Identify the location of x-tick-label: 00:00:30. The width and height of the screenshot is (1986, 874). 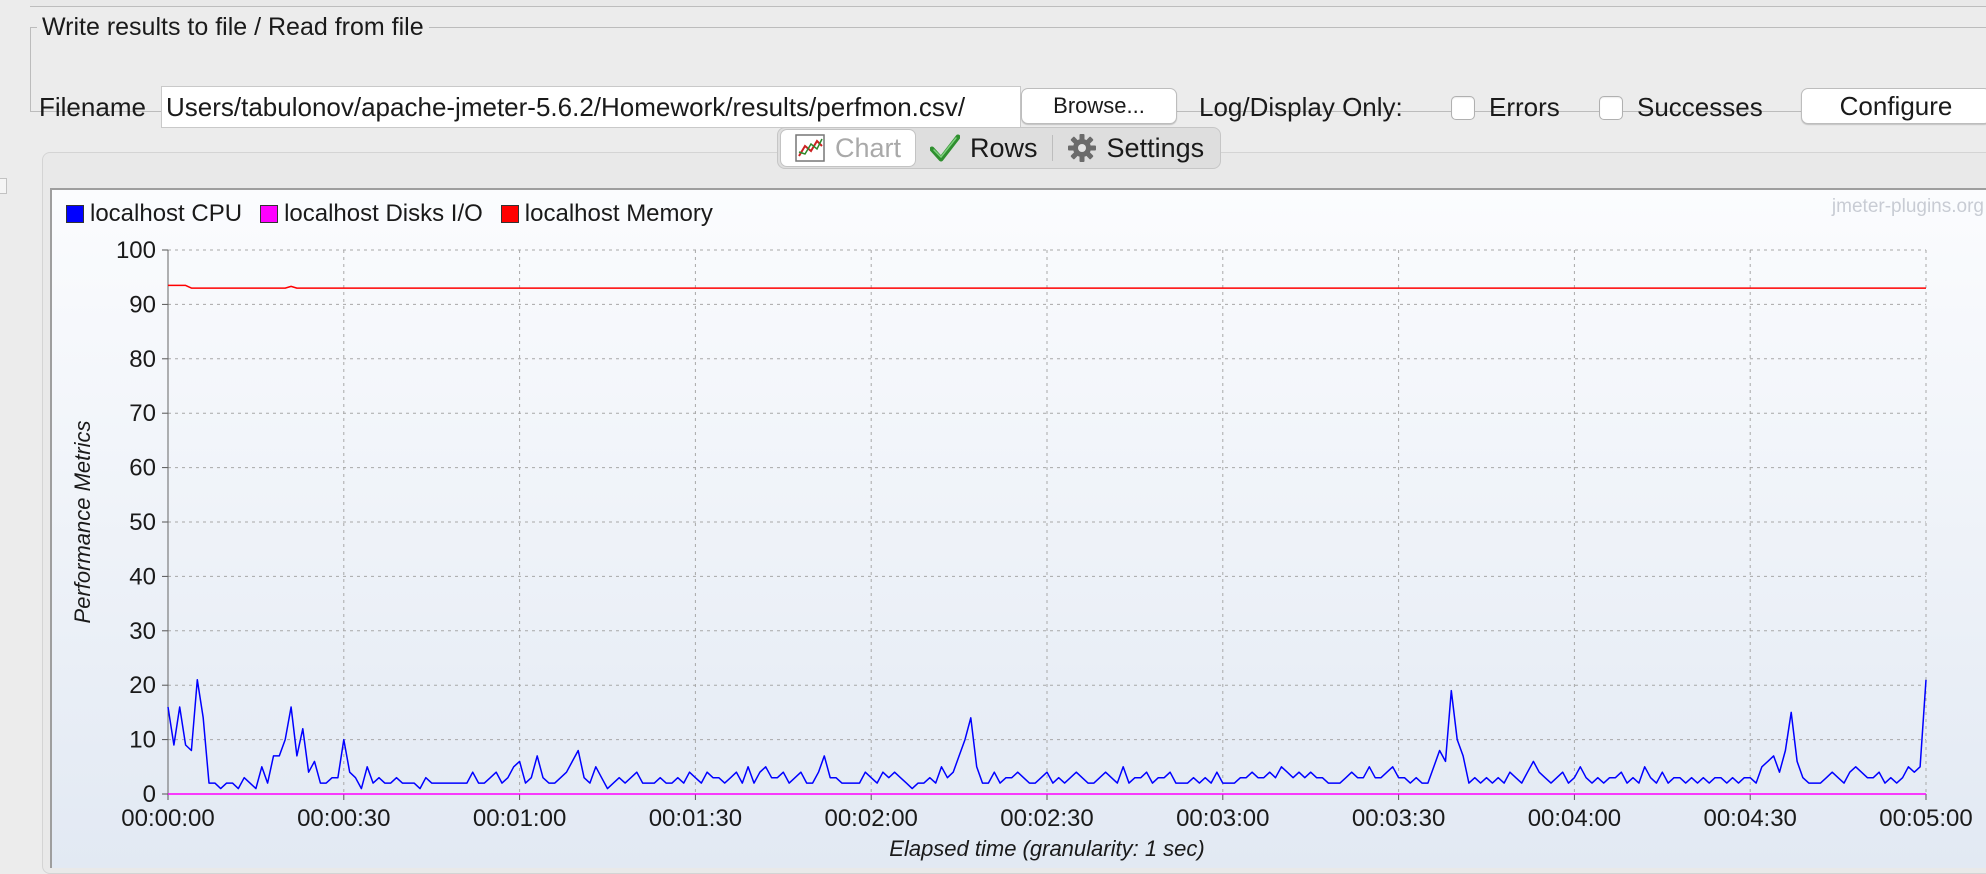
(343, 818).